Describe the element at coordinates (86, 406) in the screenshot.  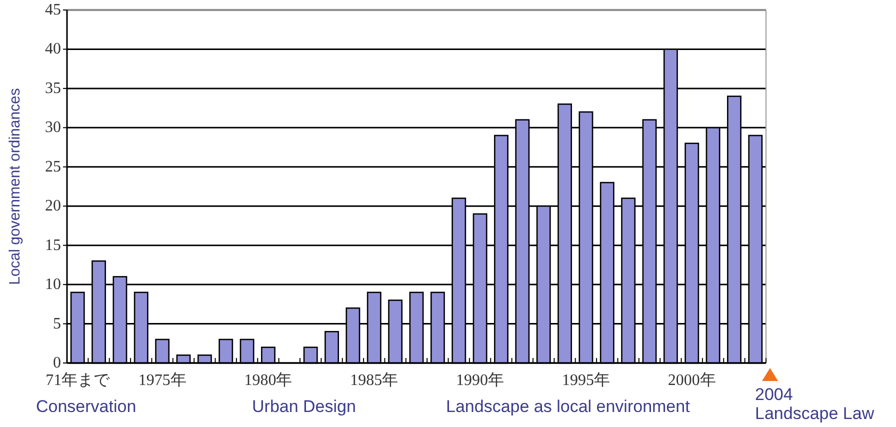
I see `text: Conservation` at that location.